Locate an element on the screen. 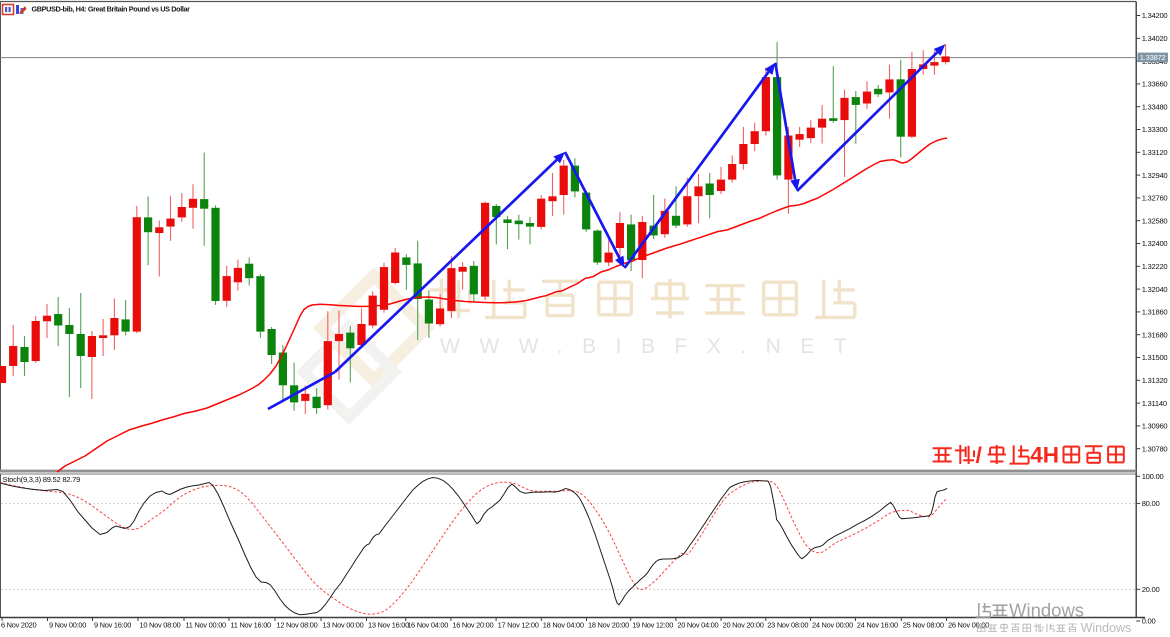 This screenshot has width=1170, height=637. svg-text: 1.30780 is located at coordinates (1155, 448).